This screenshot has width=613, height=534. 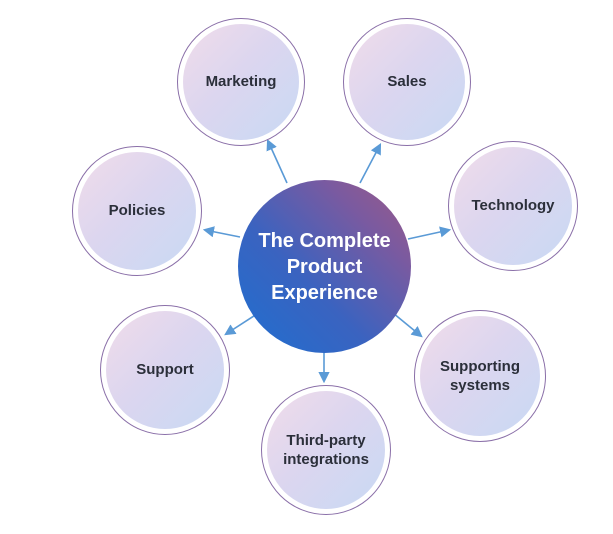 I want to click on node-policies: Policies, so click(x=137, y=211).